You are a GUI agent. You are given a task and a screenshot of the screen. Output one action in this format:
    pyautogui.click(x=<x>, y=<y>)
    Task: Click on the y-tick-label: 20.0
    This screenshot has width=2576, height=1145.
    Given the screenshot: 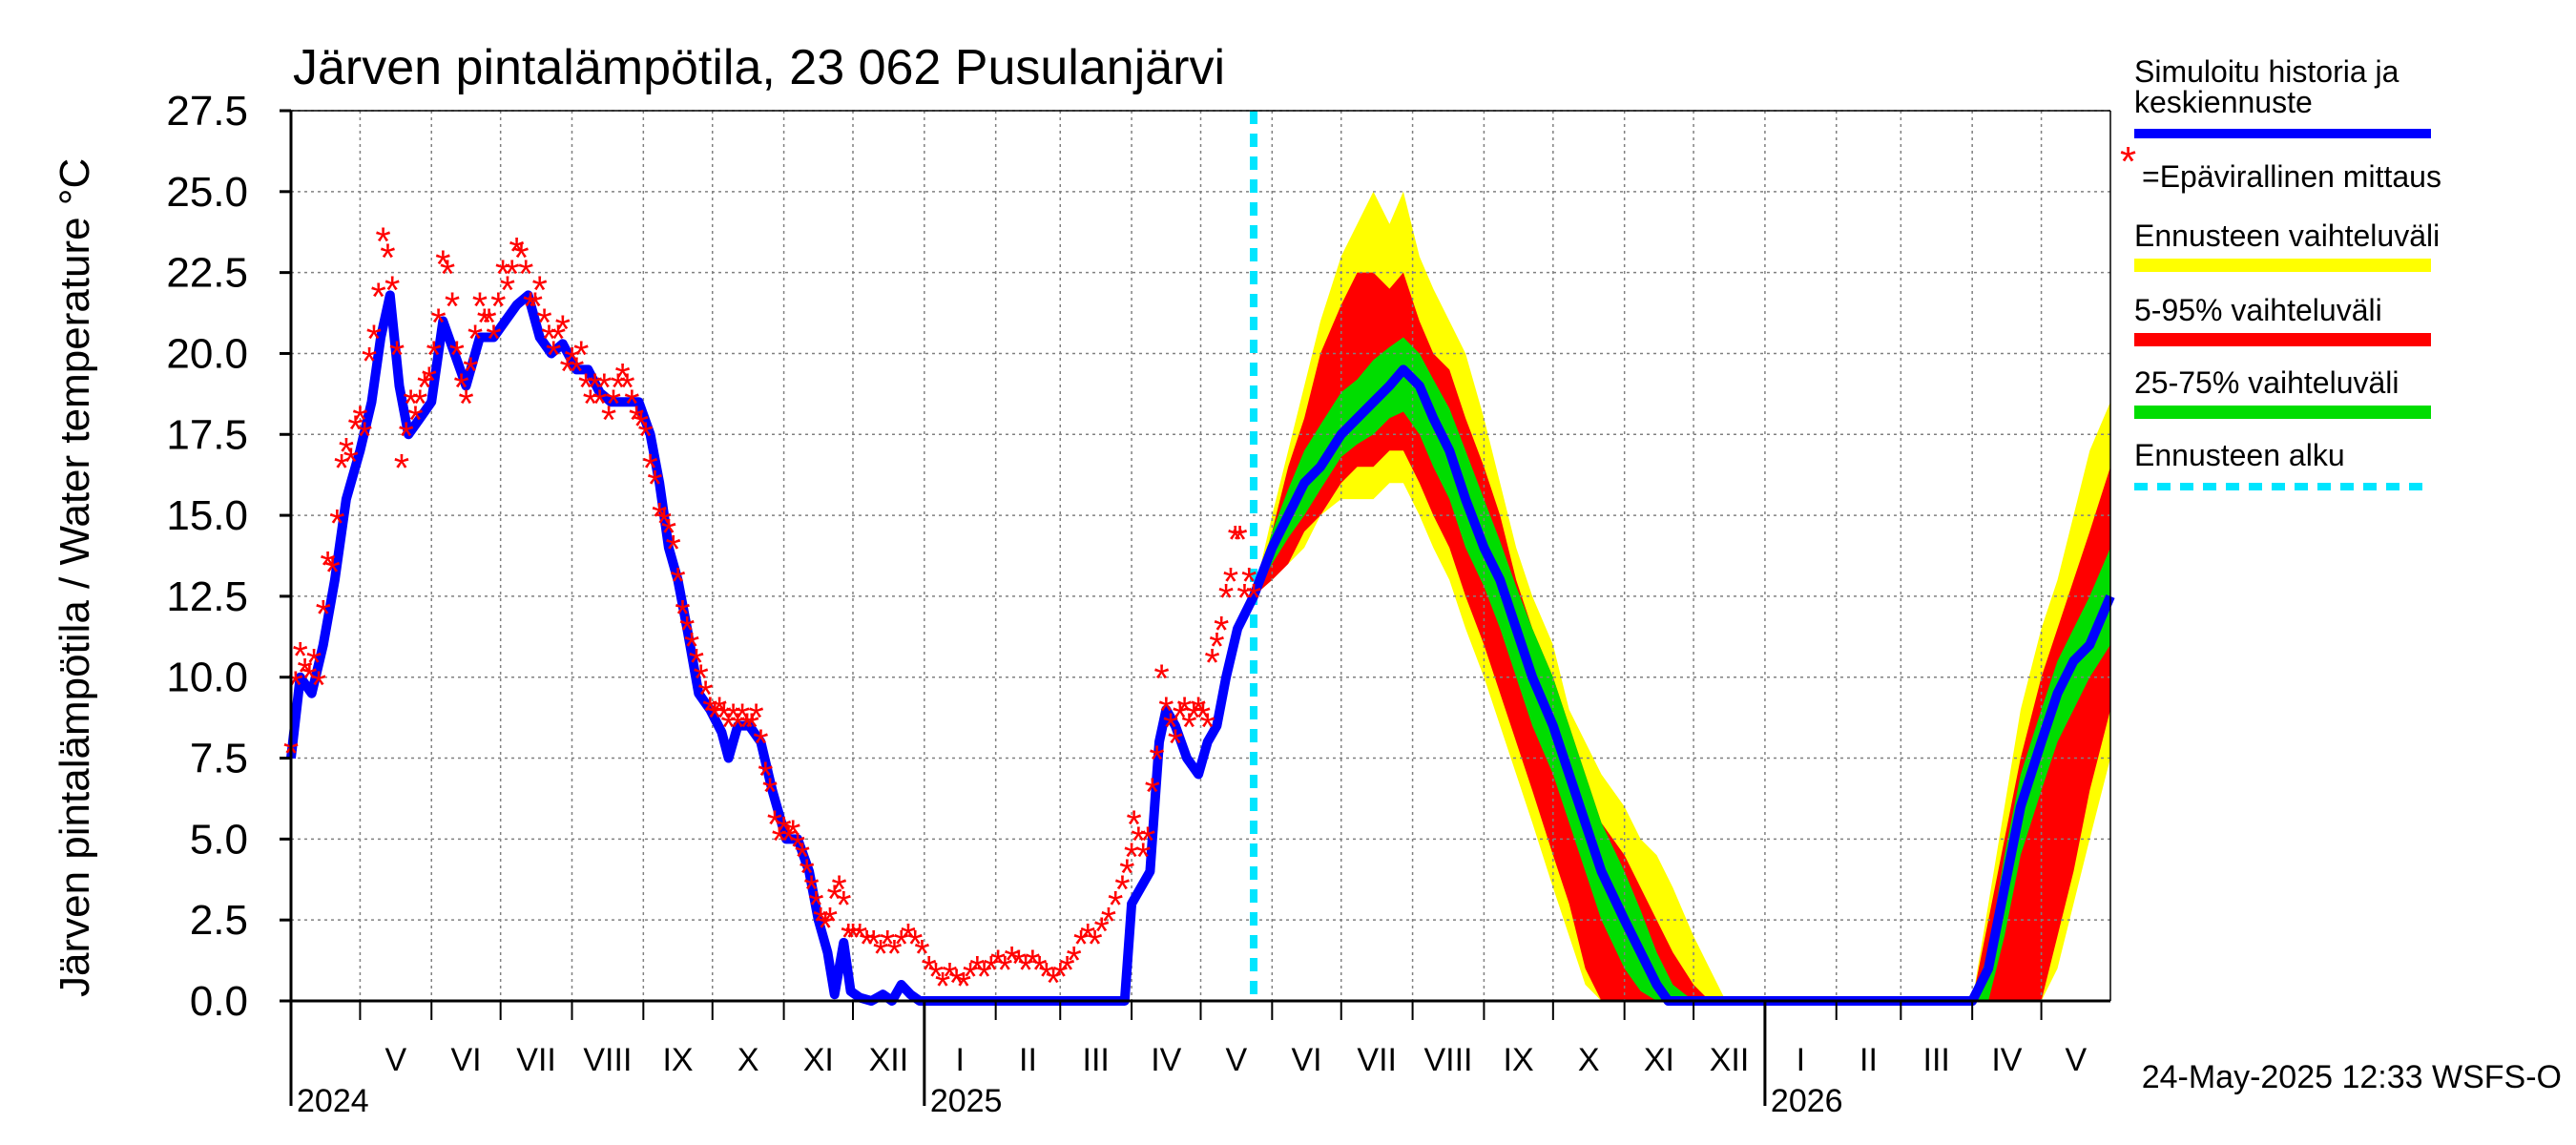 What is the action you would take?
    pyautogui.click(x=207, y=353)
    